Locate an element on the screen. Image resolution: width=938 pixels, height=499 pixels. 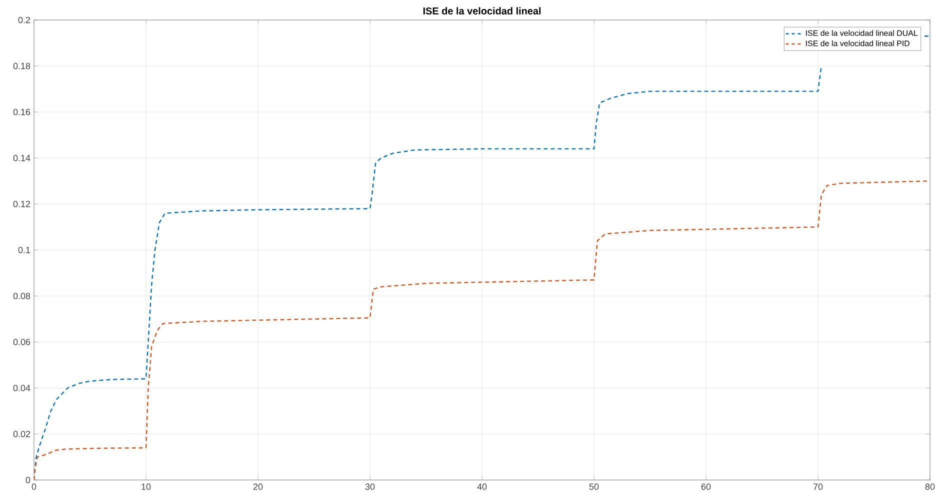
y-tick-label: 0.1 is located at coordinates (24, 250).